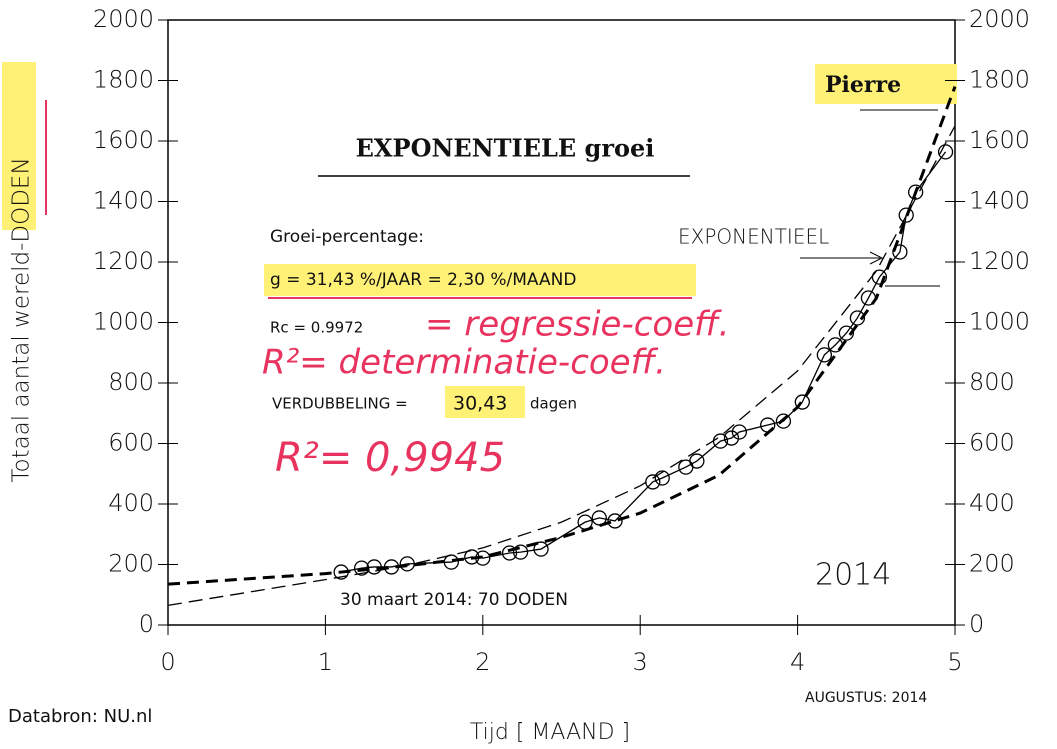  What do you see at coordinates (123, 19) in the screenshot?
I see `y-tick-label: 2000` at bounding box center [123, 19].